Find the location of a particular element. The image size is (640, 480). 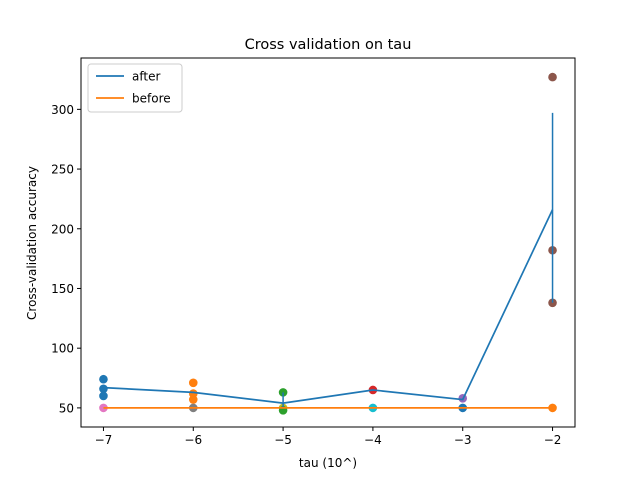

y-axis-label: Cross-validation accuracy is located at coordinates (32, 243).